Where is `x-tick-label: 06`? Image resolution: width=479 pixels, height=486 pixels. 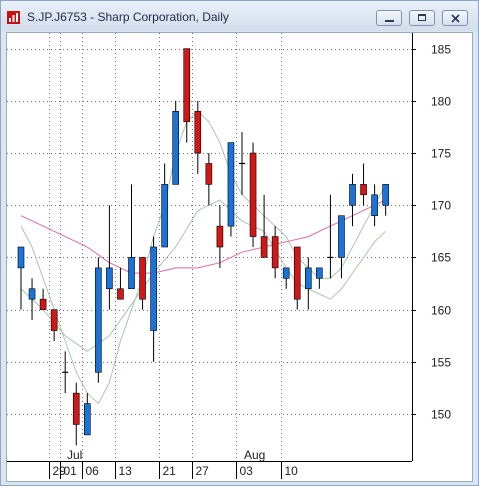
x-tick-label: 06 is located at coordinates (93, 471).